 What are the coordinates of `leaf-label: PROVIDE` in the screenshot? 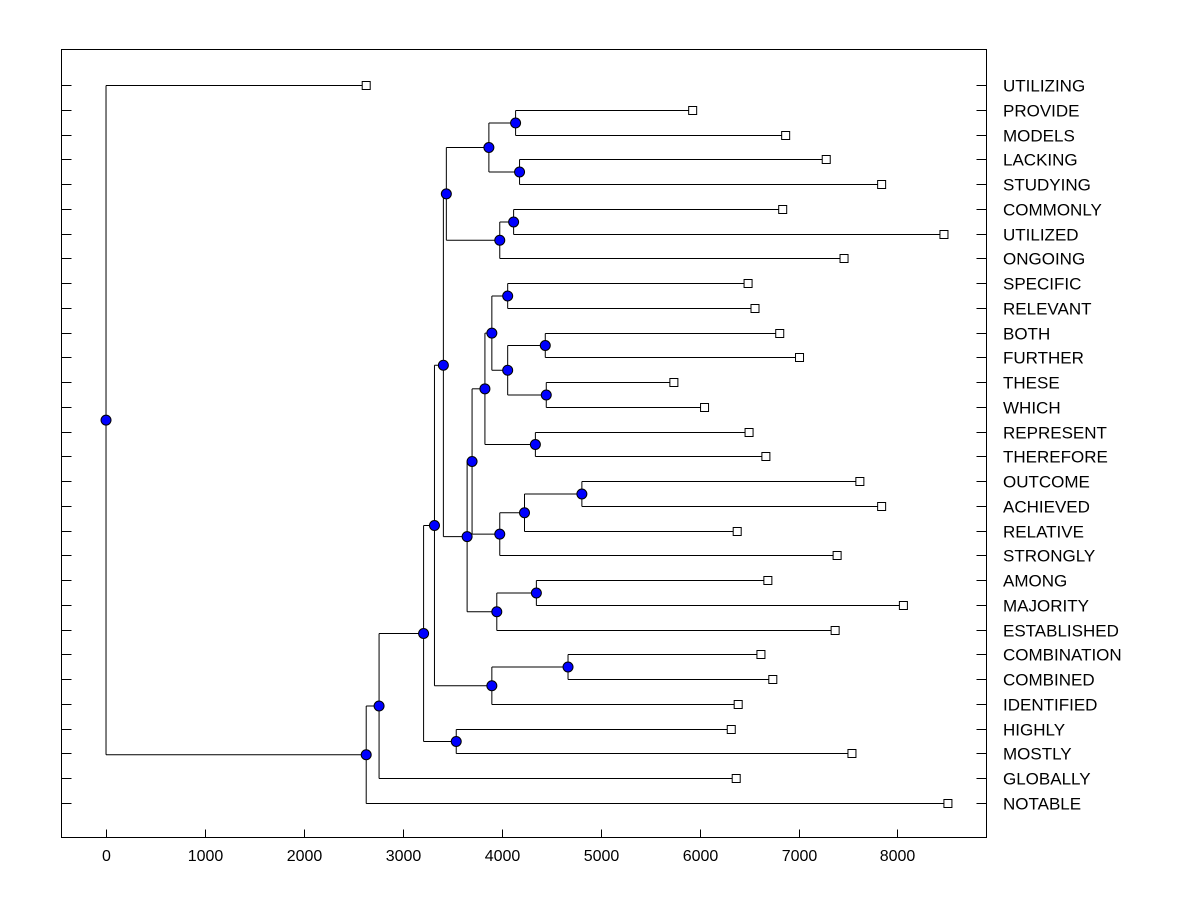 It's located at (1041, 111).